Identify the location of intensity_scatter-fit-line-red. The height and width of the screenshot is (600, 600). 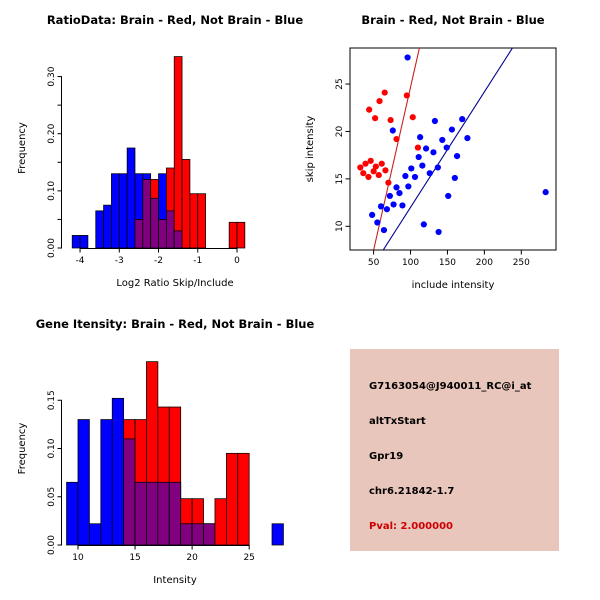
(396, 149).